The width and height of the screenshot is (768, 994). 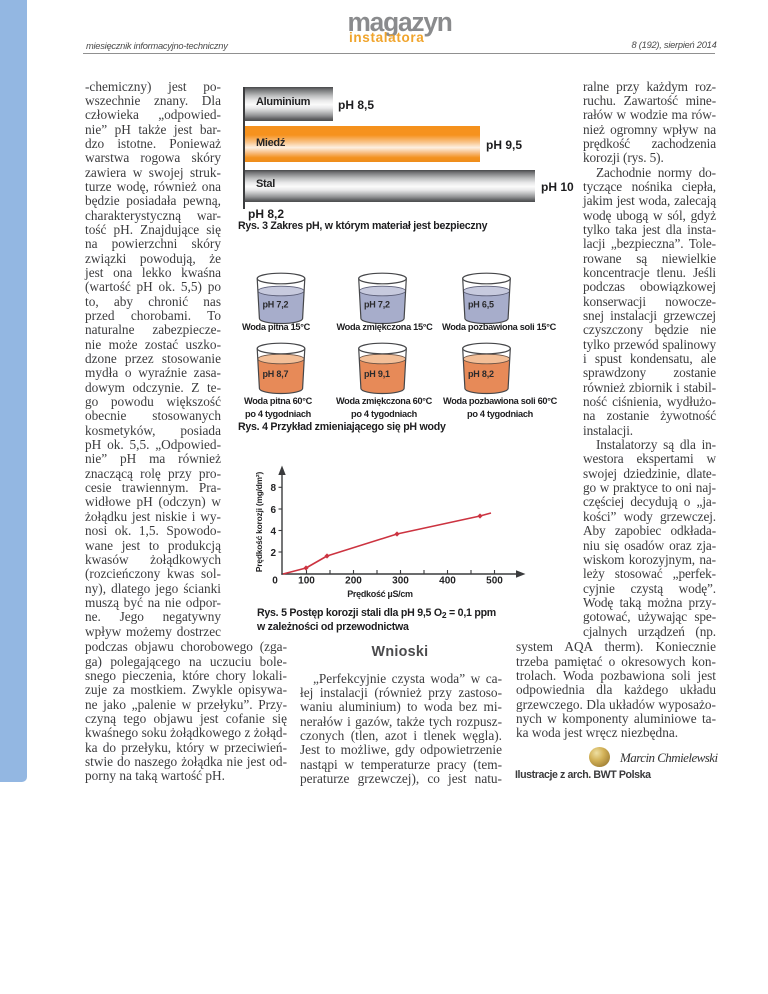 I want to click on svg-text: 300, so click(x=400, y=581).